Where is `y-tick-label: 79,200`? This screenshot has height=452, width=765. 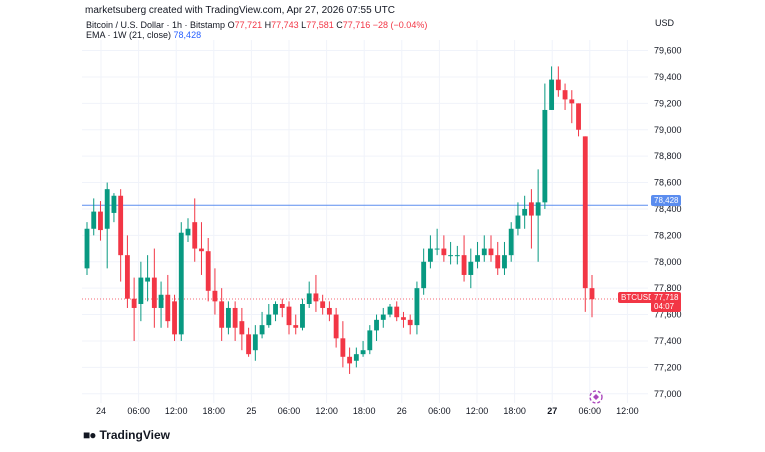 y-tick-label: 79,200 is located at coordinates (668, 103).